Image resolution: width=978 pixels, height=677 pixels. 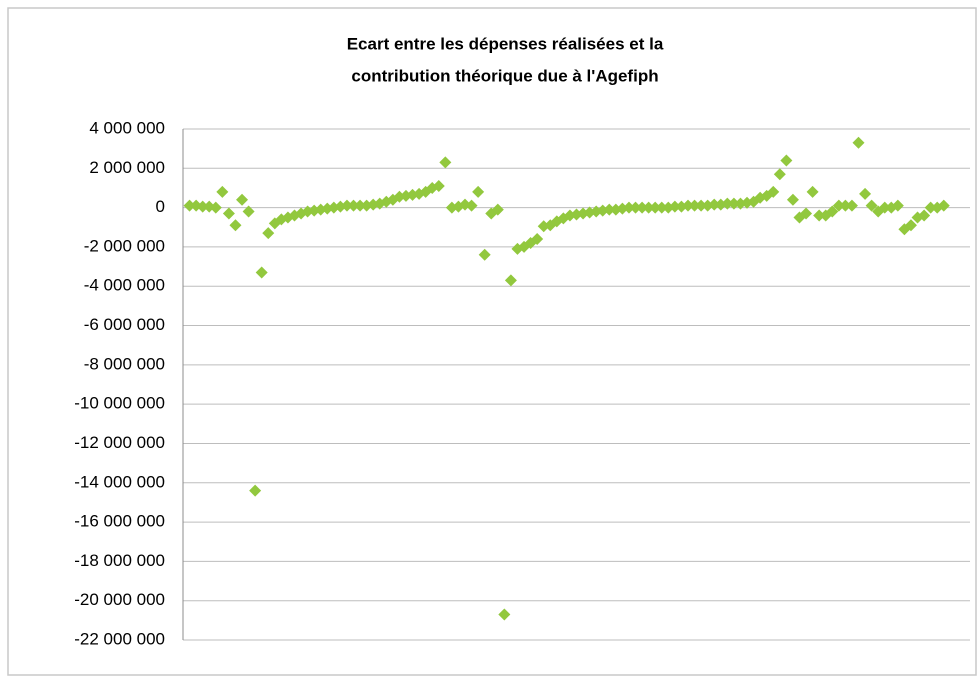 What do you see at coordinates (119, 403) in the screenshot?
I see `y-tick-label: -10 000 000` at bounding box center [119, 403].